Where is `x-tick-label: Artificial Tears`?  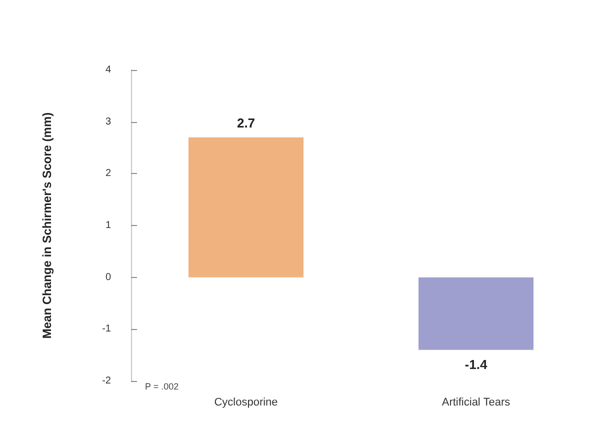
x-tick-label: Artificial Tears is located at coordinates (476, 402).